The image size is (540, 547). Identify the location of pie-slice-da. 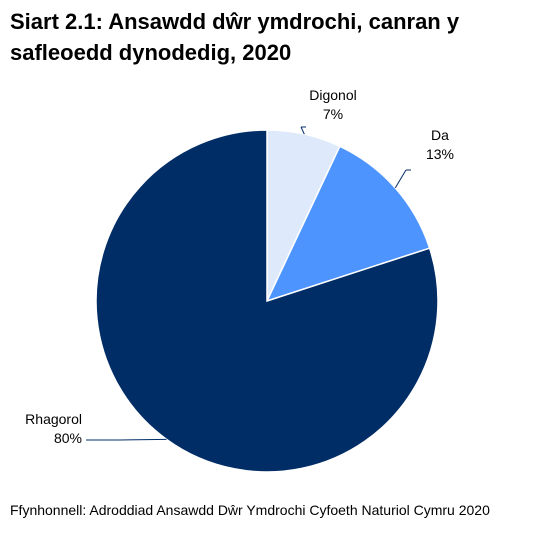
(348, 224).